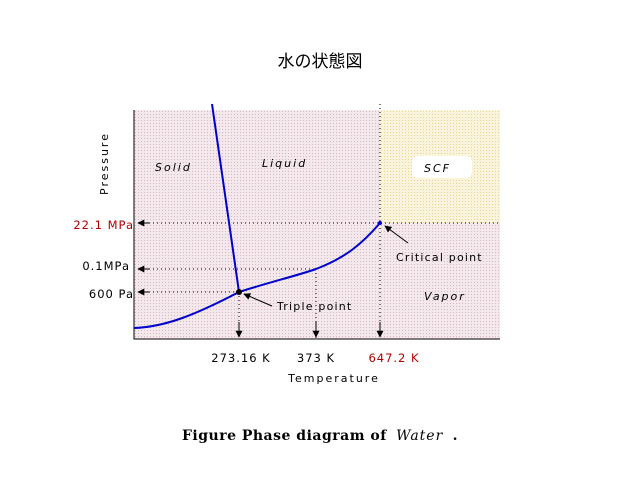 The height and width of the screenshot is (480, 640). I want to click on x-axis-label: Temperature, so click(333, 378).